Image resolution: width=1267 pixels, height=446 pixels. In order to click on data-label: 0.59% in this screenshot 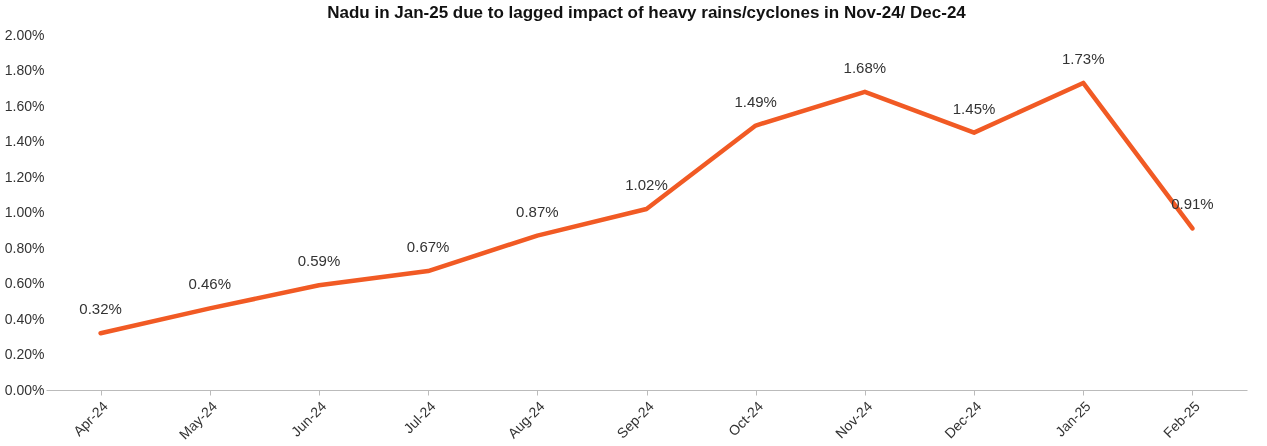, I will do `click(319, 261)`.